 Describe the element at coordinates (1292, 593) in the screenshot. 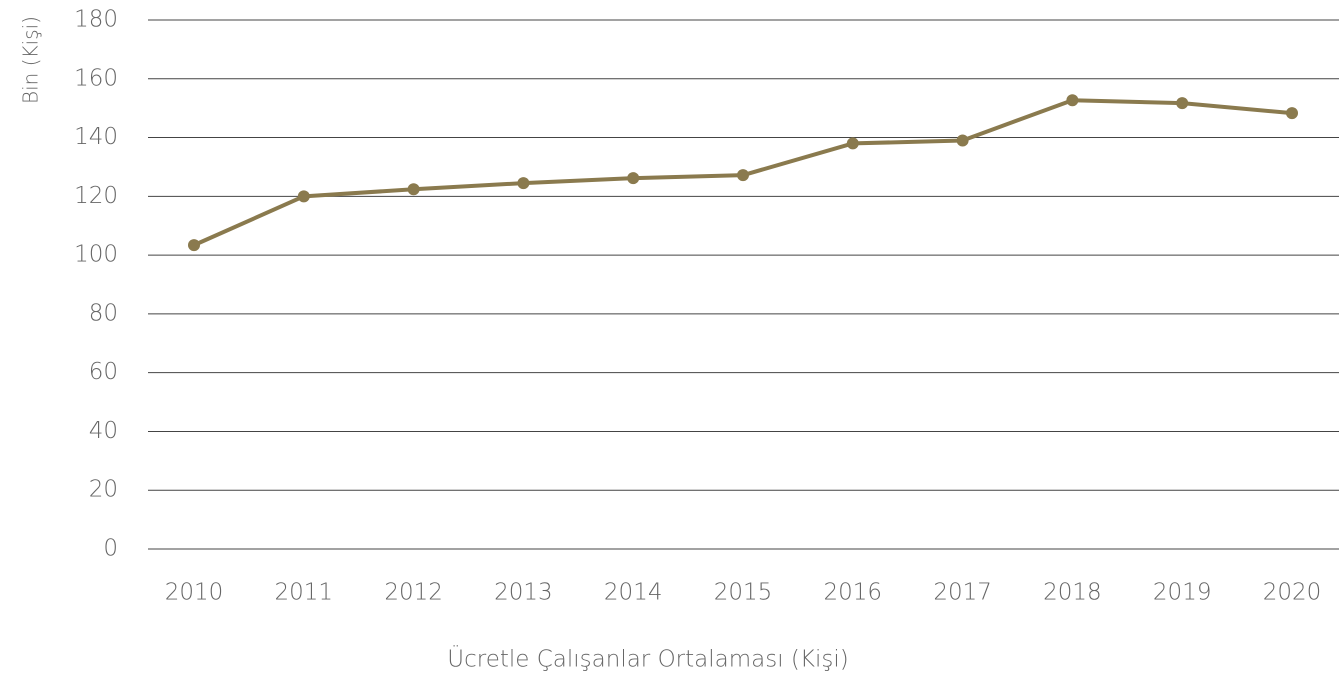

I see `x-tick-label: 2020` at that location.